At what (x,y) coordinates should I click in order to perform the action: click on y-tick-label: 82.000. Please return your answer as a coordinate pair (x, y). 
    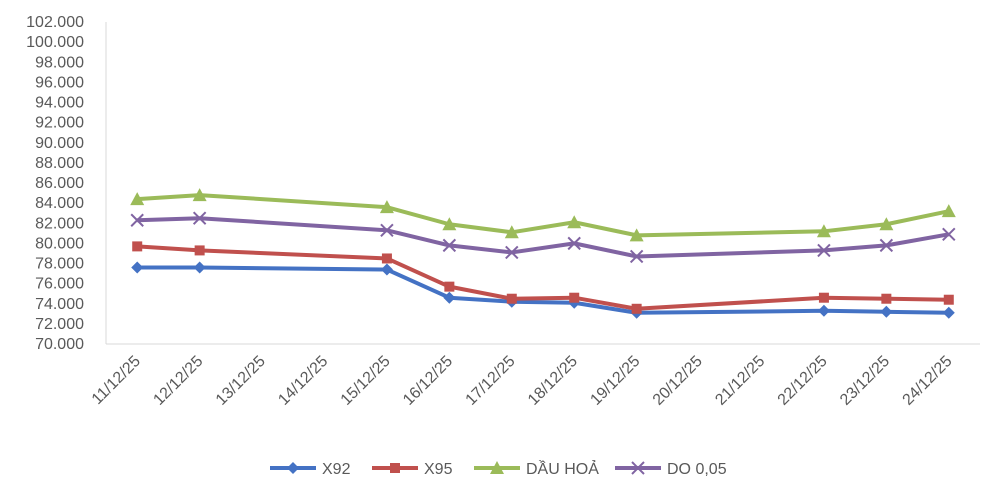
    Looking at the image, I should click on (59, 223).